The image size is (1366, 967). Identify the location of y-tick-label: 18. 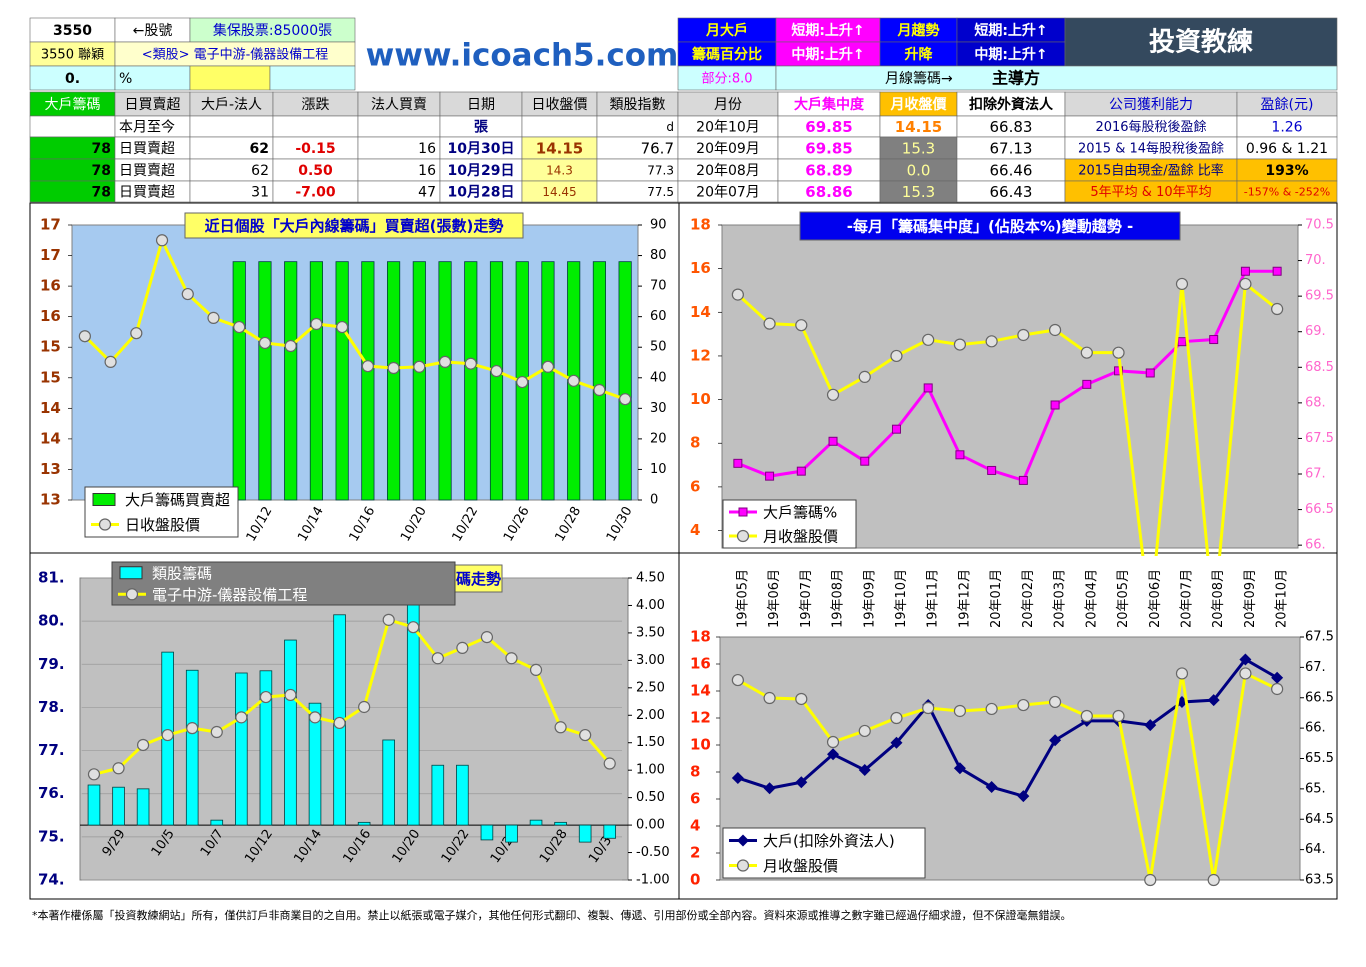
(700, 225).